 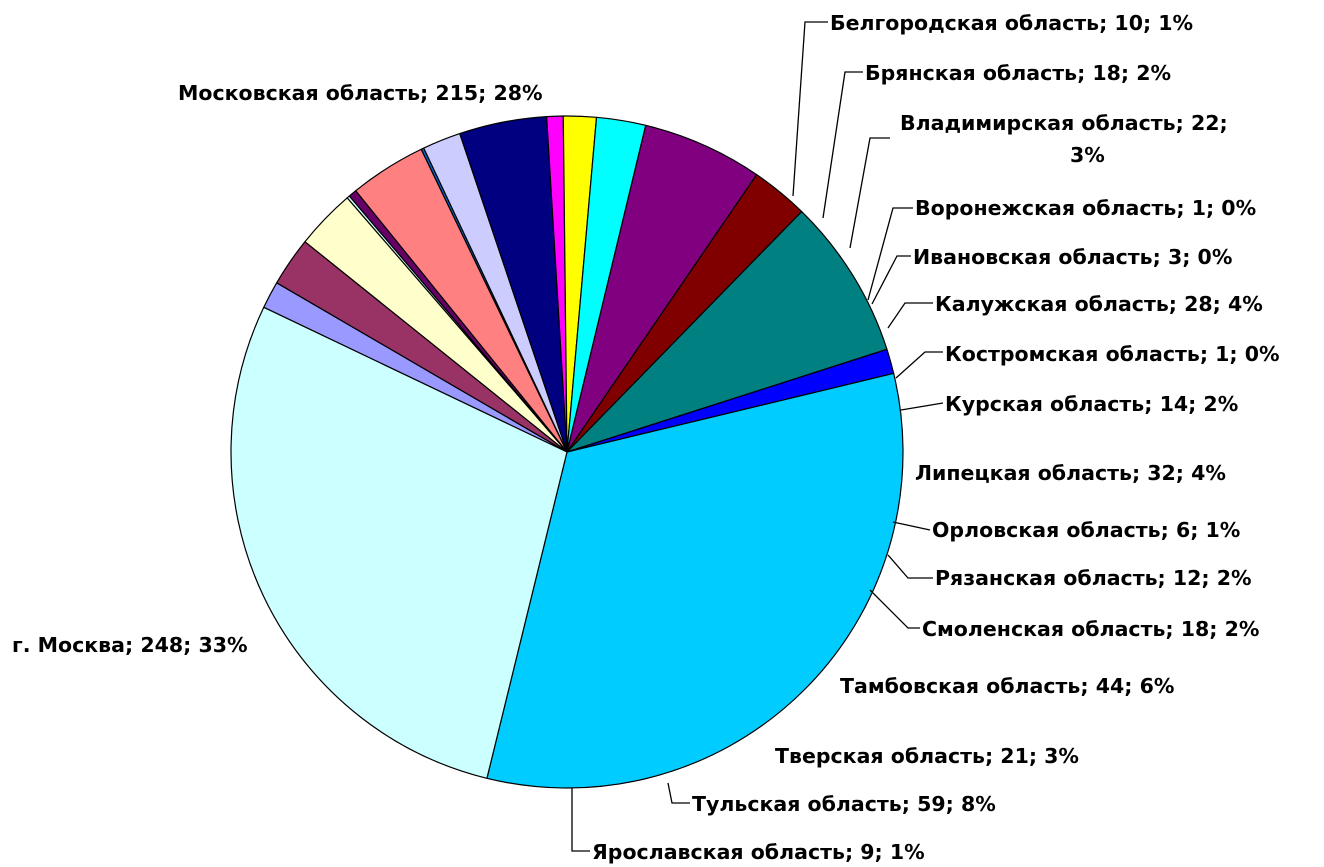 I want to click on leader-line-смоленская-область, so click(x=894, y=609).